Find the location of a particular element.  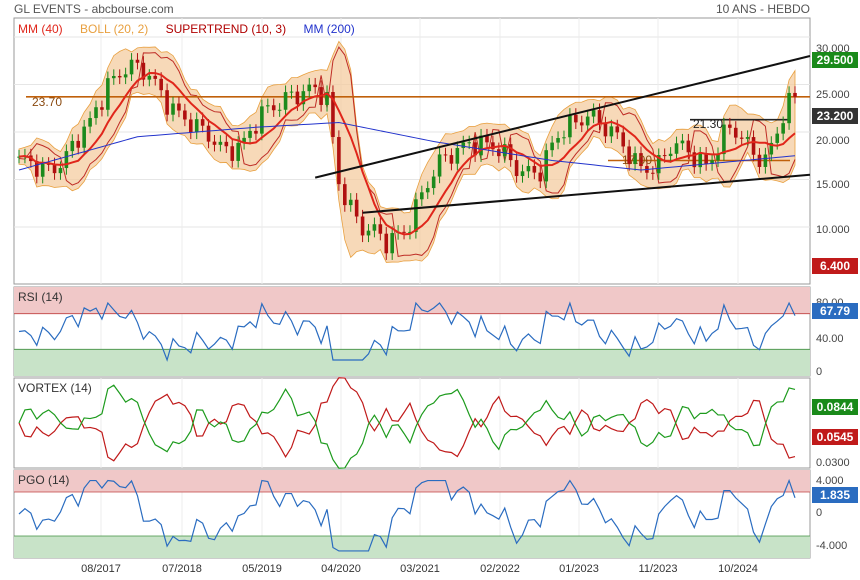

x-axis-label: 11/2023 is located at coordinates (658, 569).